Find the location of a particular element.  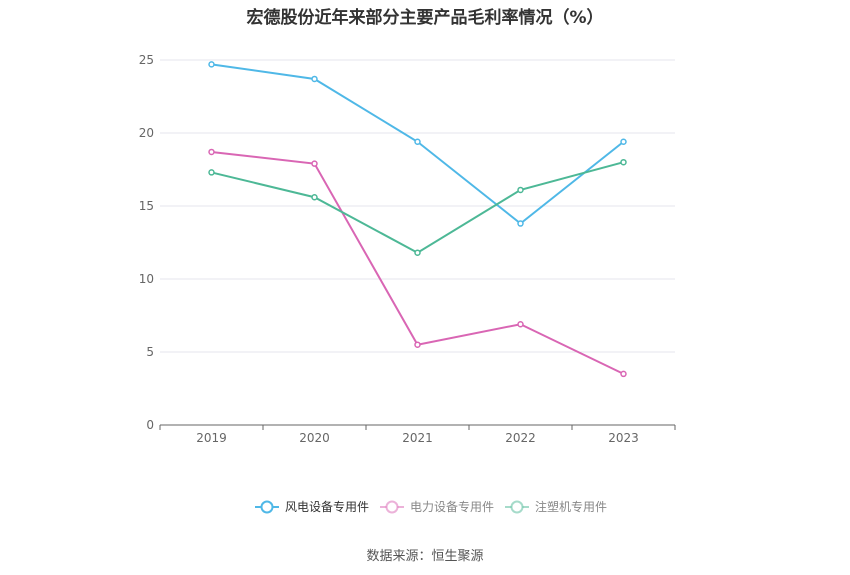

x-tick-label: 2019 is located at coordinates (211, 438).